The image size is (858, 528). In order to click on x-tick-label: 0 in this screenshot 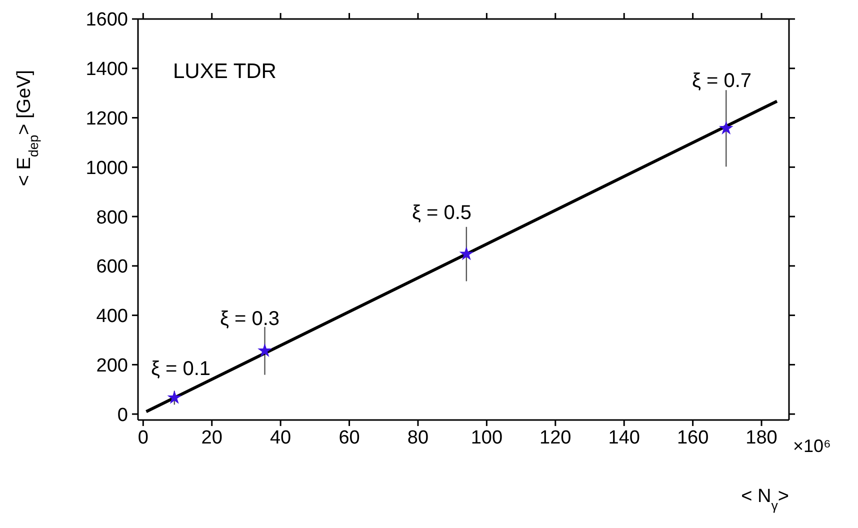, I will do `click(143, 437)`.